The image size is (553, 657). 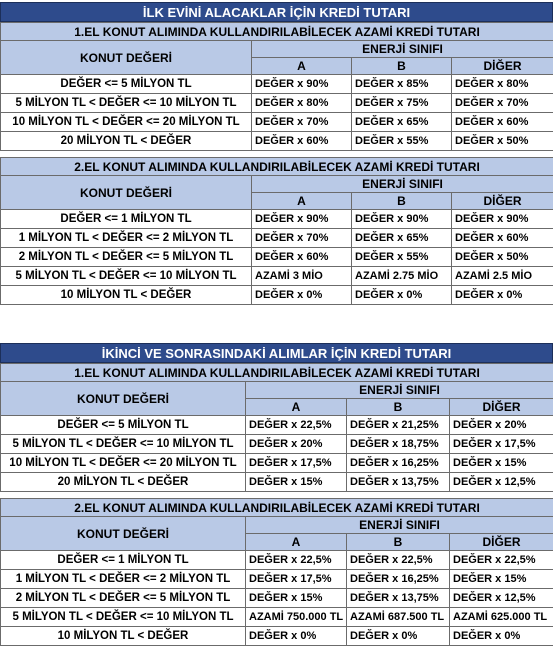 What do you see at coordinates (126, 141) in the screenshot?
I see `row-label: 20 MİLYON TL < DEĞER` at bounding box center [126, 141].